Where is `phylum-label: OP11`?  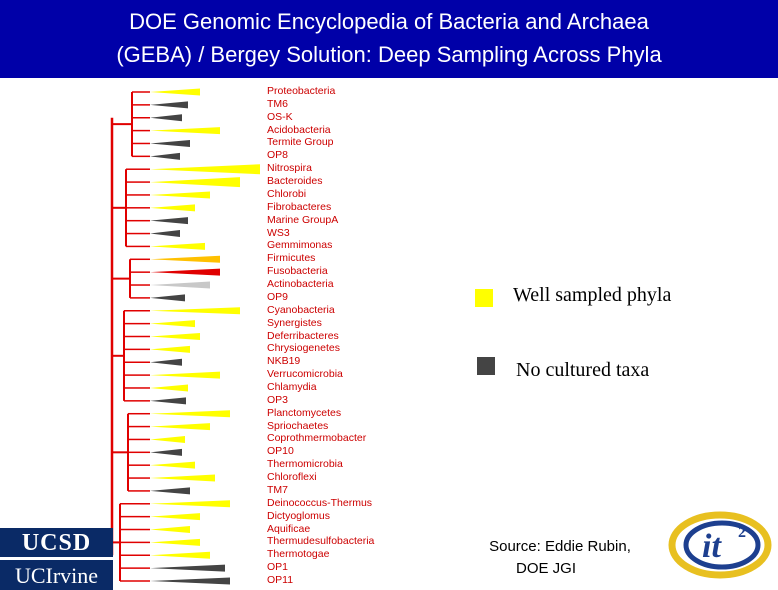 phylum-label: OP11 is located at coordinates (280, 580).